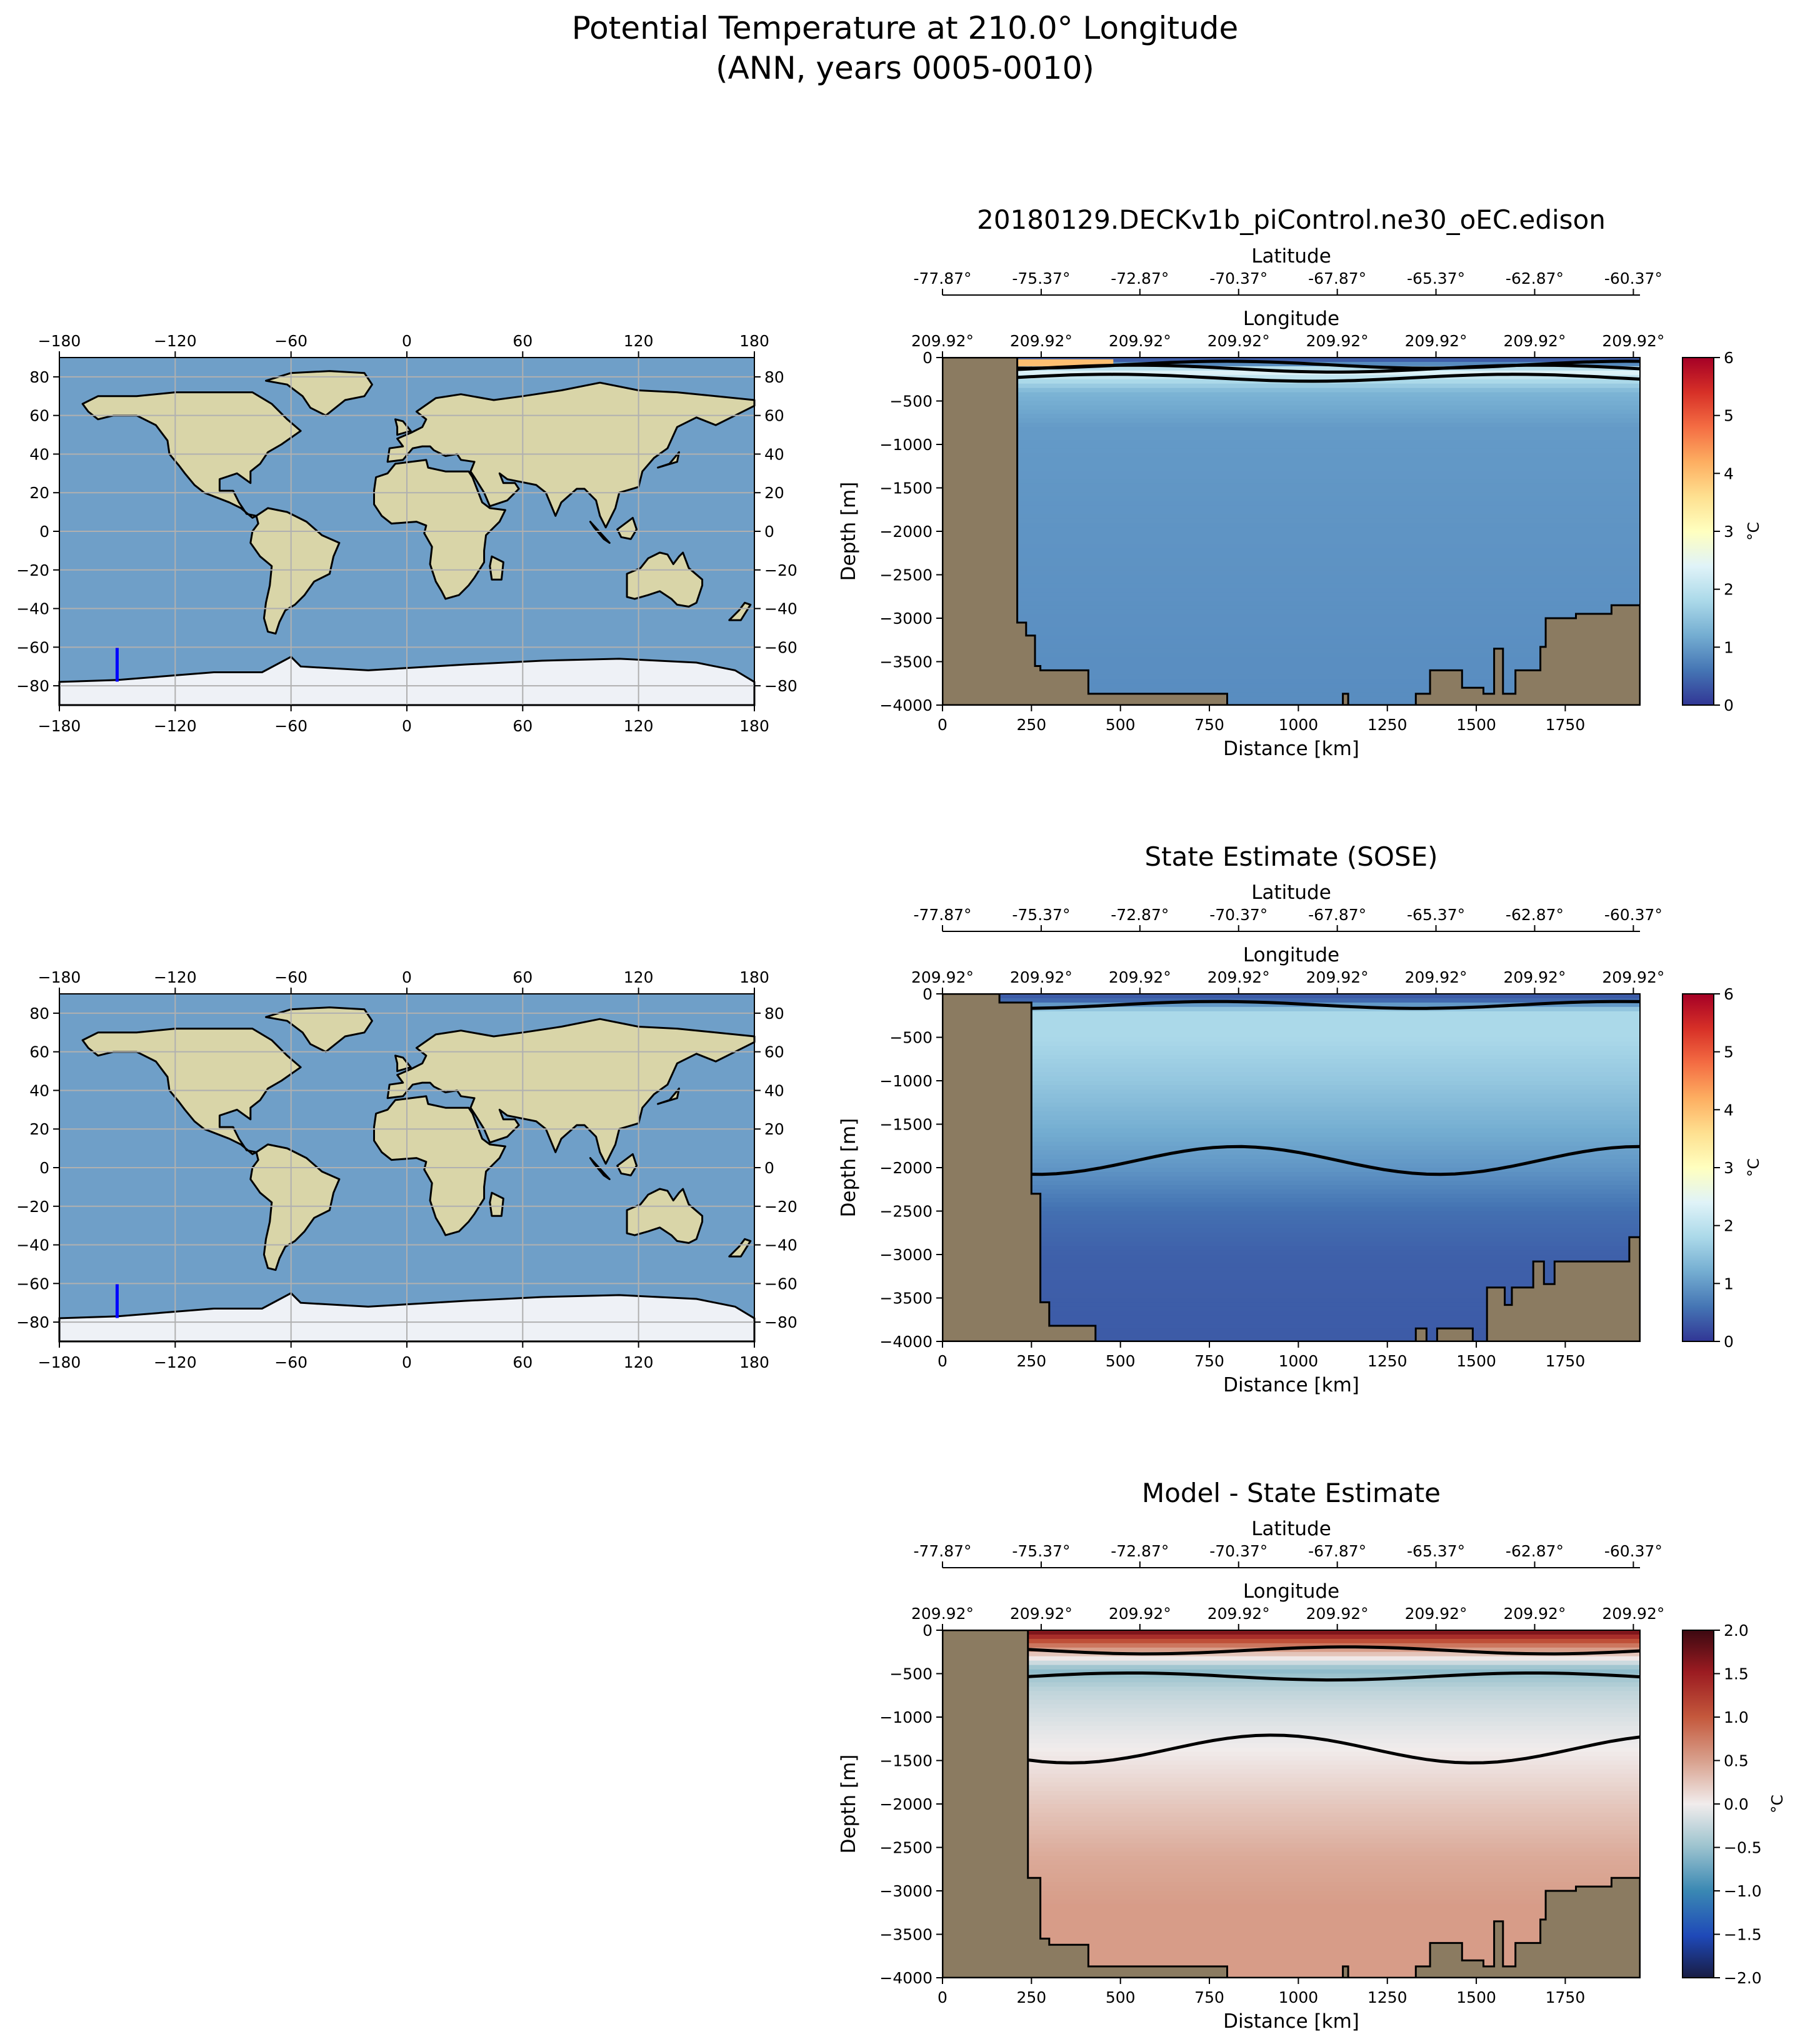  I want to click on ytick-label: −1000, so click(906, 1717).